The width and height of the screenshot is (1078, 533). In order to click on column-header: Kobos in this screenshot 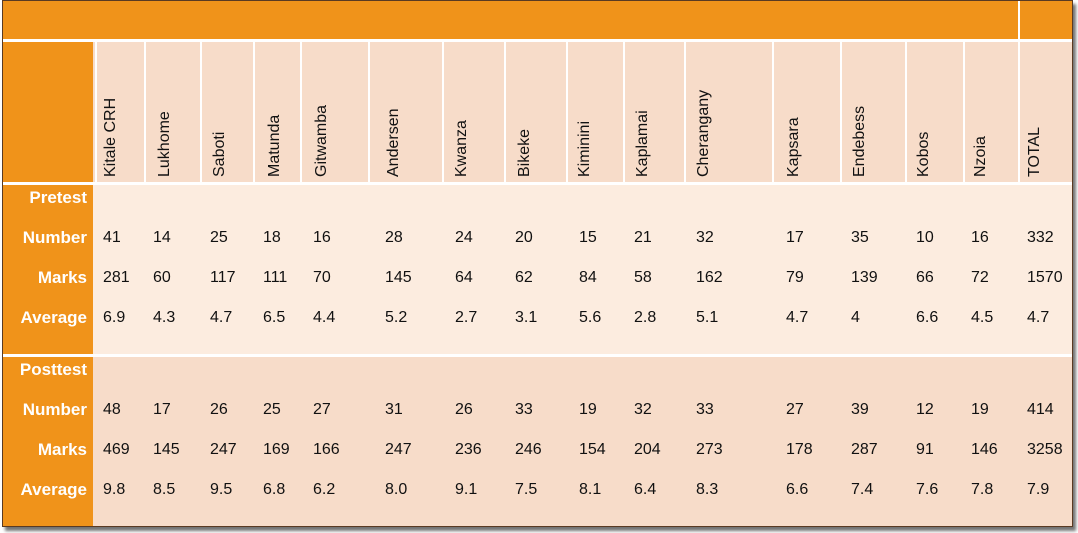, I will do `click(923, 154)`.